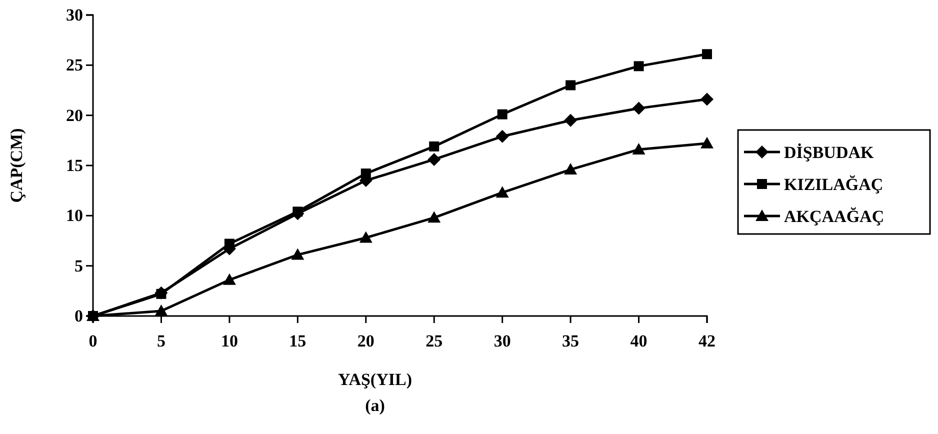 The width and height of the screenshot is (938, 434). Describe the element at coordinates (375, 405) in the screenshot. I see `text: (a)` at that location.